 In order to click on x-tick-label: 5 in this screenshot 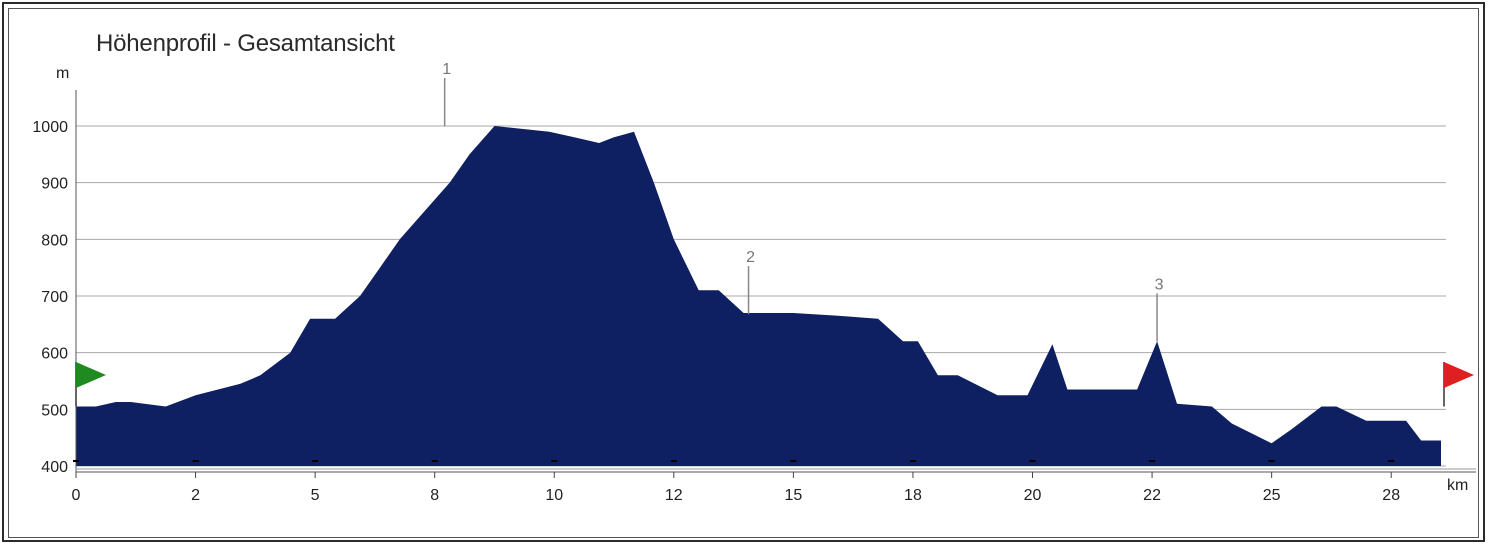, I will do `click(315, 495)`.